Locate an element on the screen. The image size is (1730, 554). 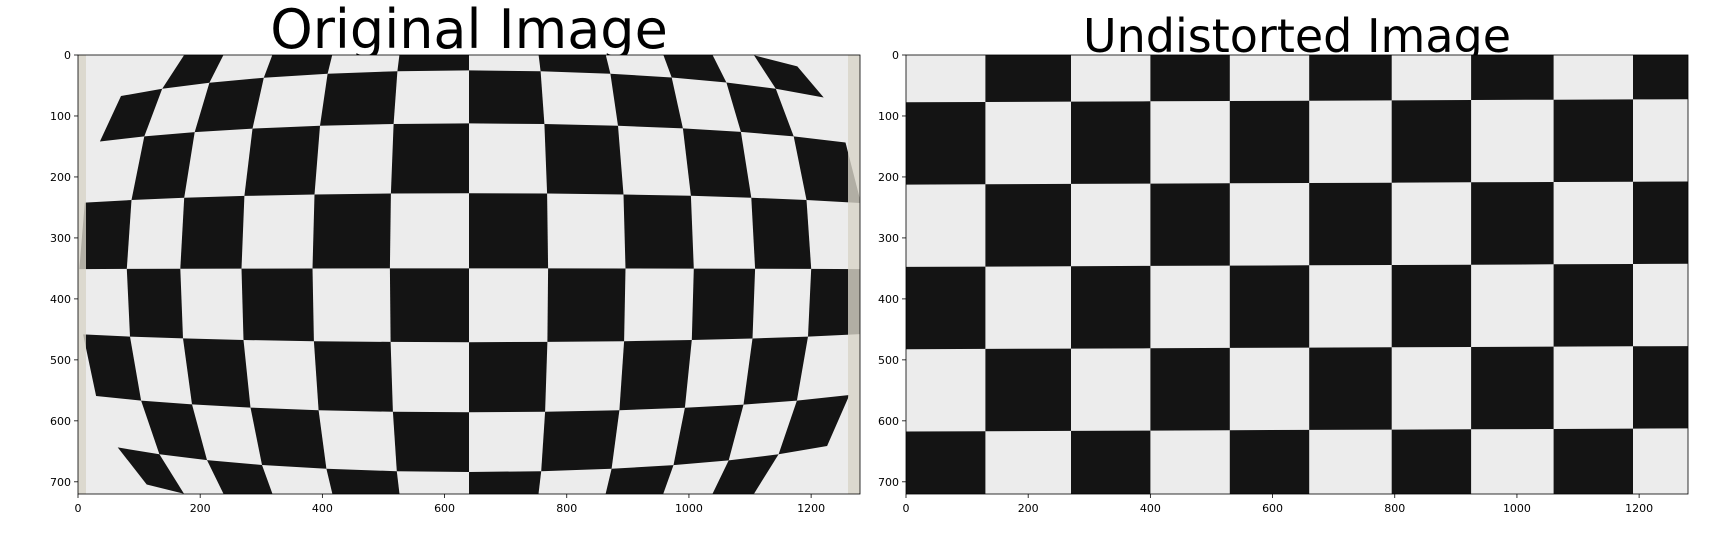
y-tick-label: 300 is located at coordinates (888, 238).